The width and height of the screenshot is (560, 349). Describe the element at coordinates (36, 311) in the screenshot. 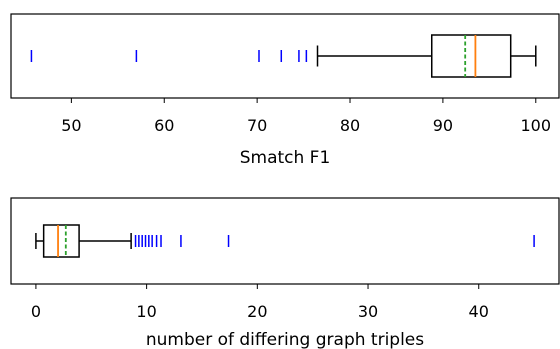

I see `x-tick-label: 0` at that location.